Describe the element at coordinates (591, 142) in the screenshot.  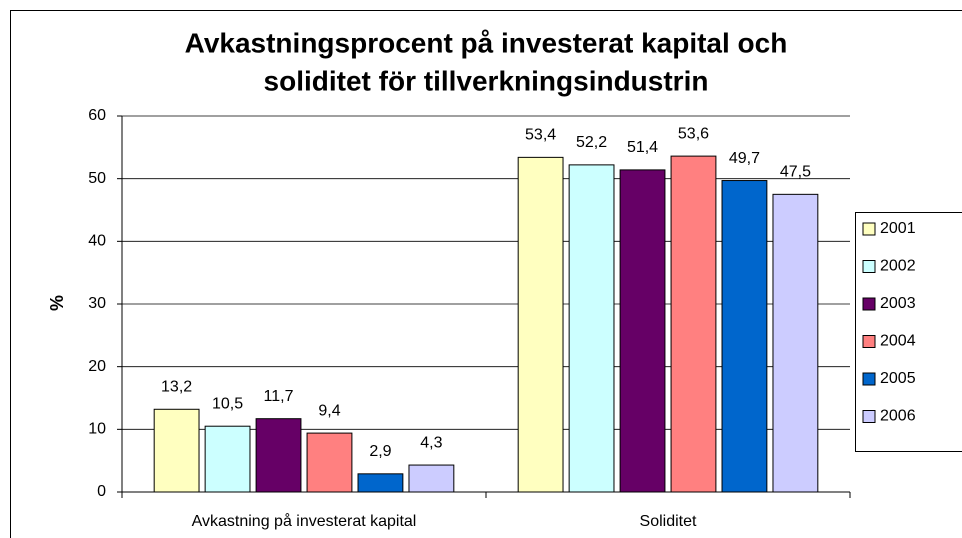
I see `data-label: 52,2` at that location.